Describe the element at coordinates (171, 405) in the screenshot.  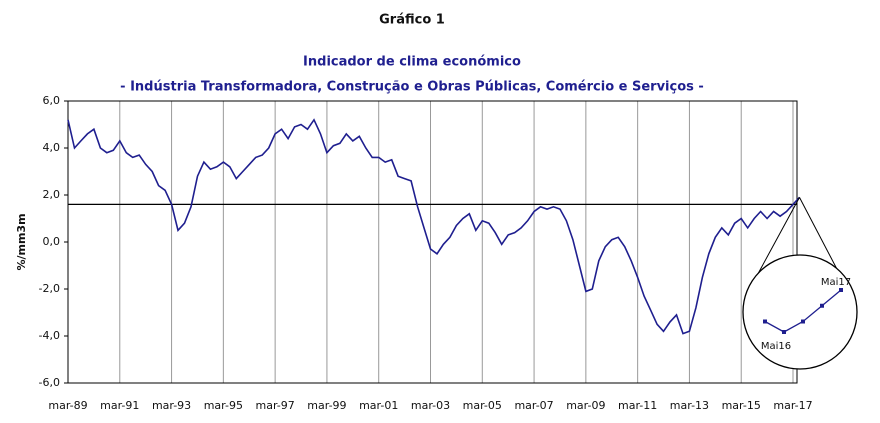
I see `x-tick-label: mar-93` at that location.